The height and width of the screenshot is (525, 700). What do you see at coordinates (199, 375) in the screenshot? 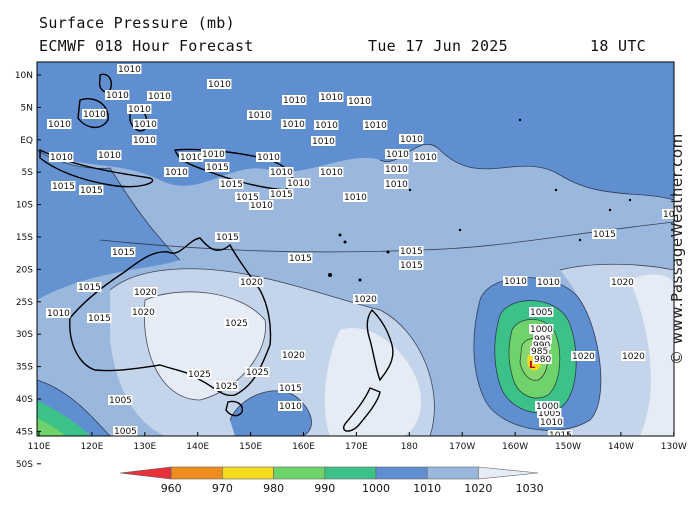
I see `isobar-value: 1025` at bounding box center [199, 375].